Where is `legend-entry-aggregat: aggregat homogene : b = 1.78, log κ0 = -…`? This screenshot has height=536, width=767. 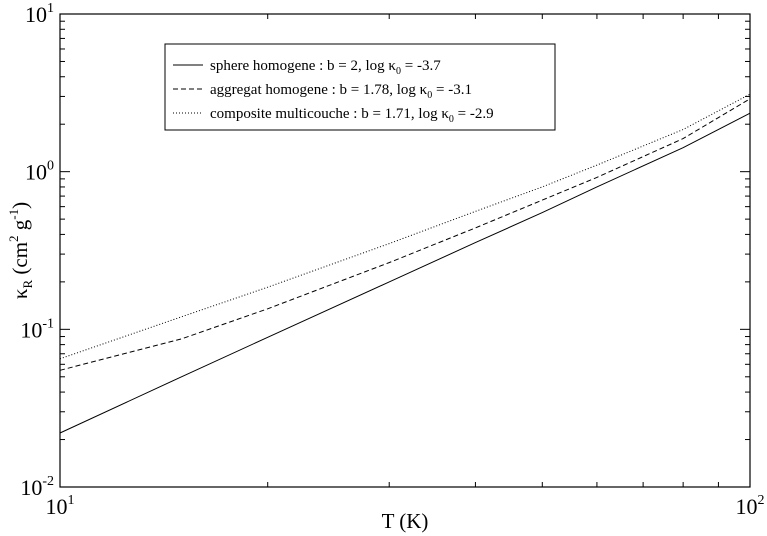 legend-entry-aggregat: aggregat homogene : b = 1.78, log κ0 = -… is located at coordinates (341, 91).